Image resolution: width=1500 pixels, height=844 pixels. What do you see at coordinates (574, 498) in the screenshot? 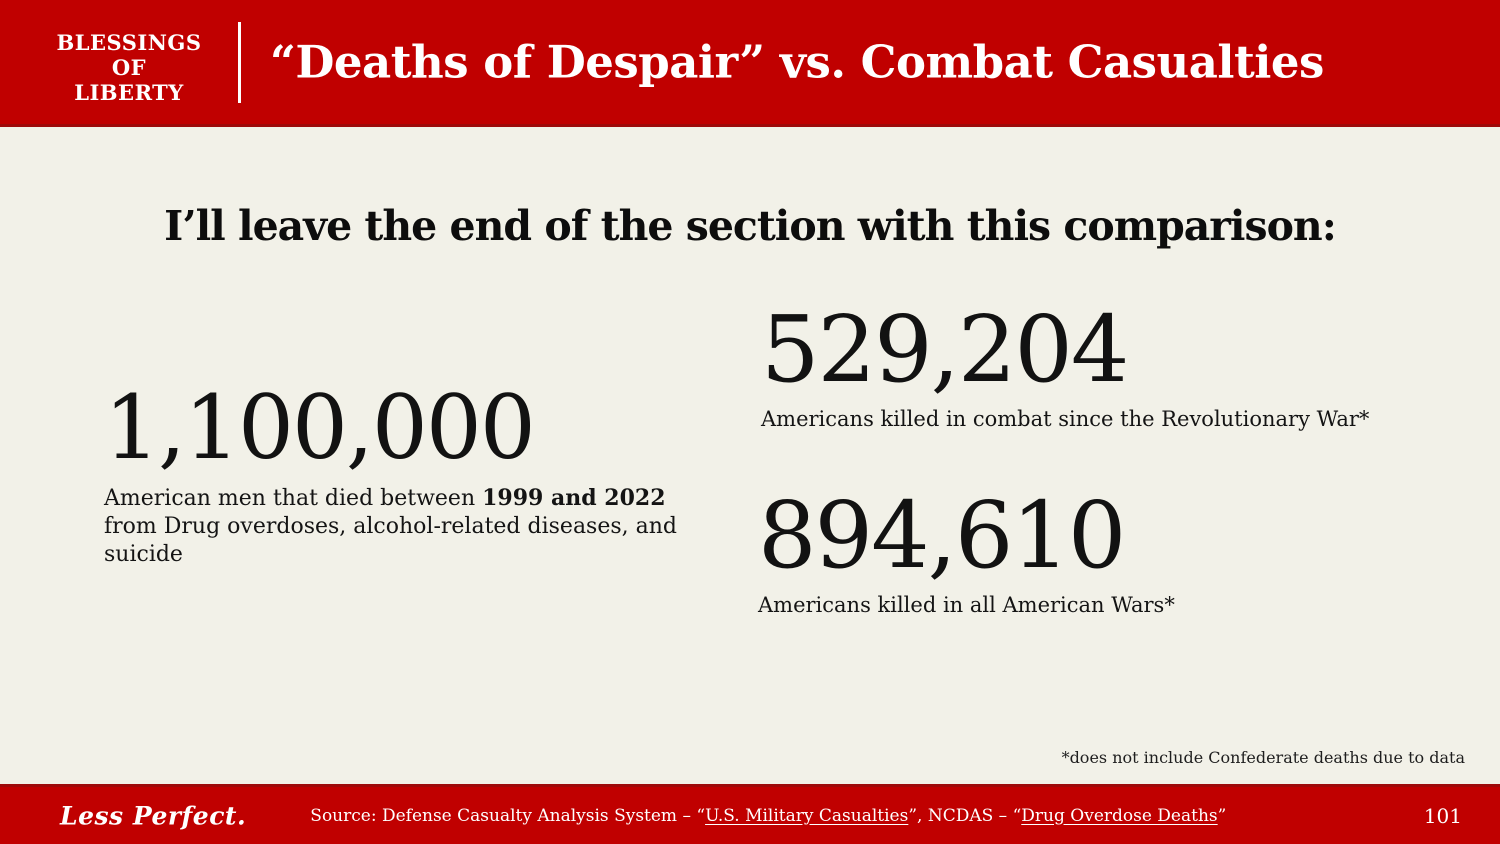
I see `caption-bold-years: 1999 and 2022` at bounding box center [574, 498].